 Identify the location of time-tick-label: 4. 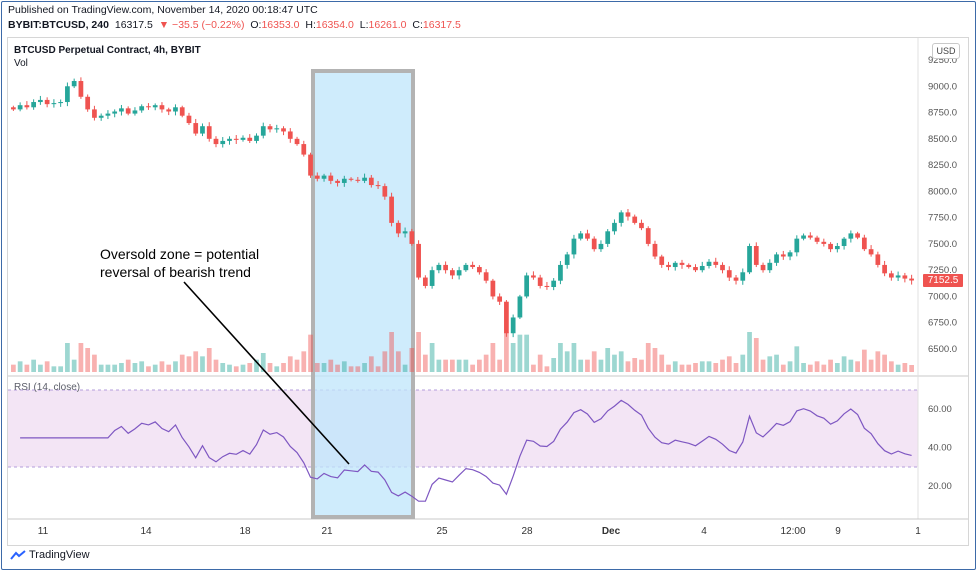
(704, 531).